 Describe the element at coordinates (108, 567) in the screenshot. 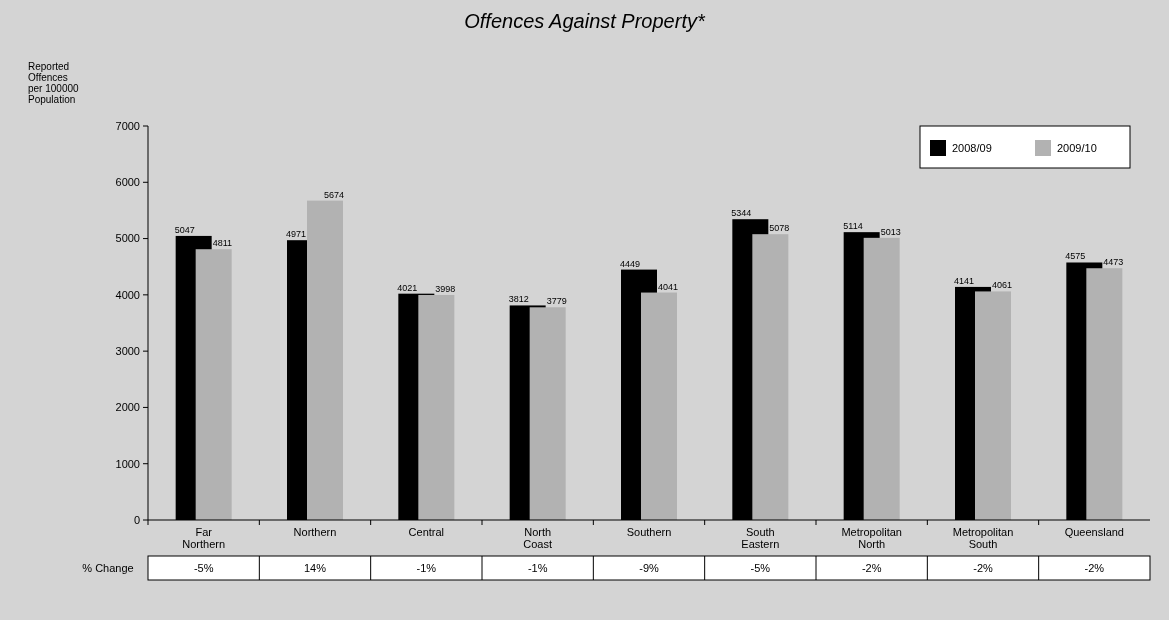

I see `text: % Change` at that location.